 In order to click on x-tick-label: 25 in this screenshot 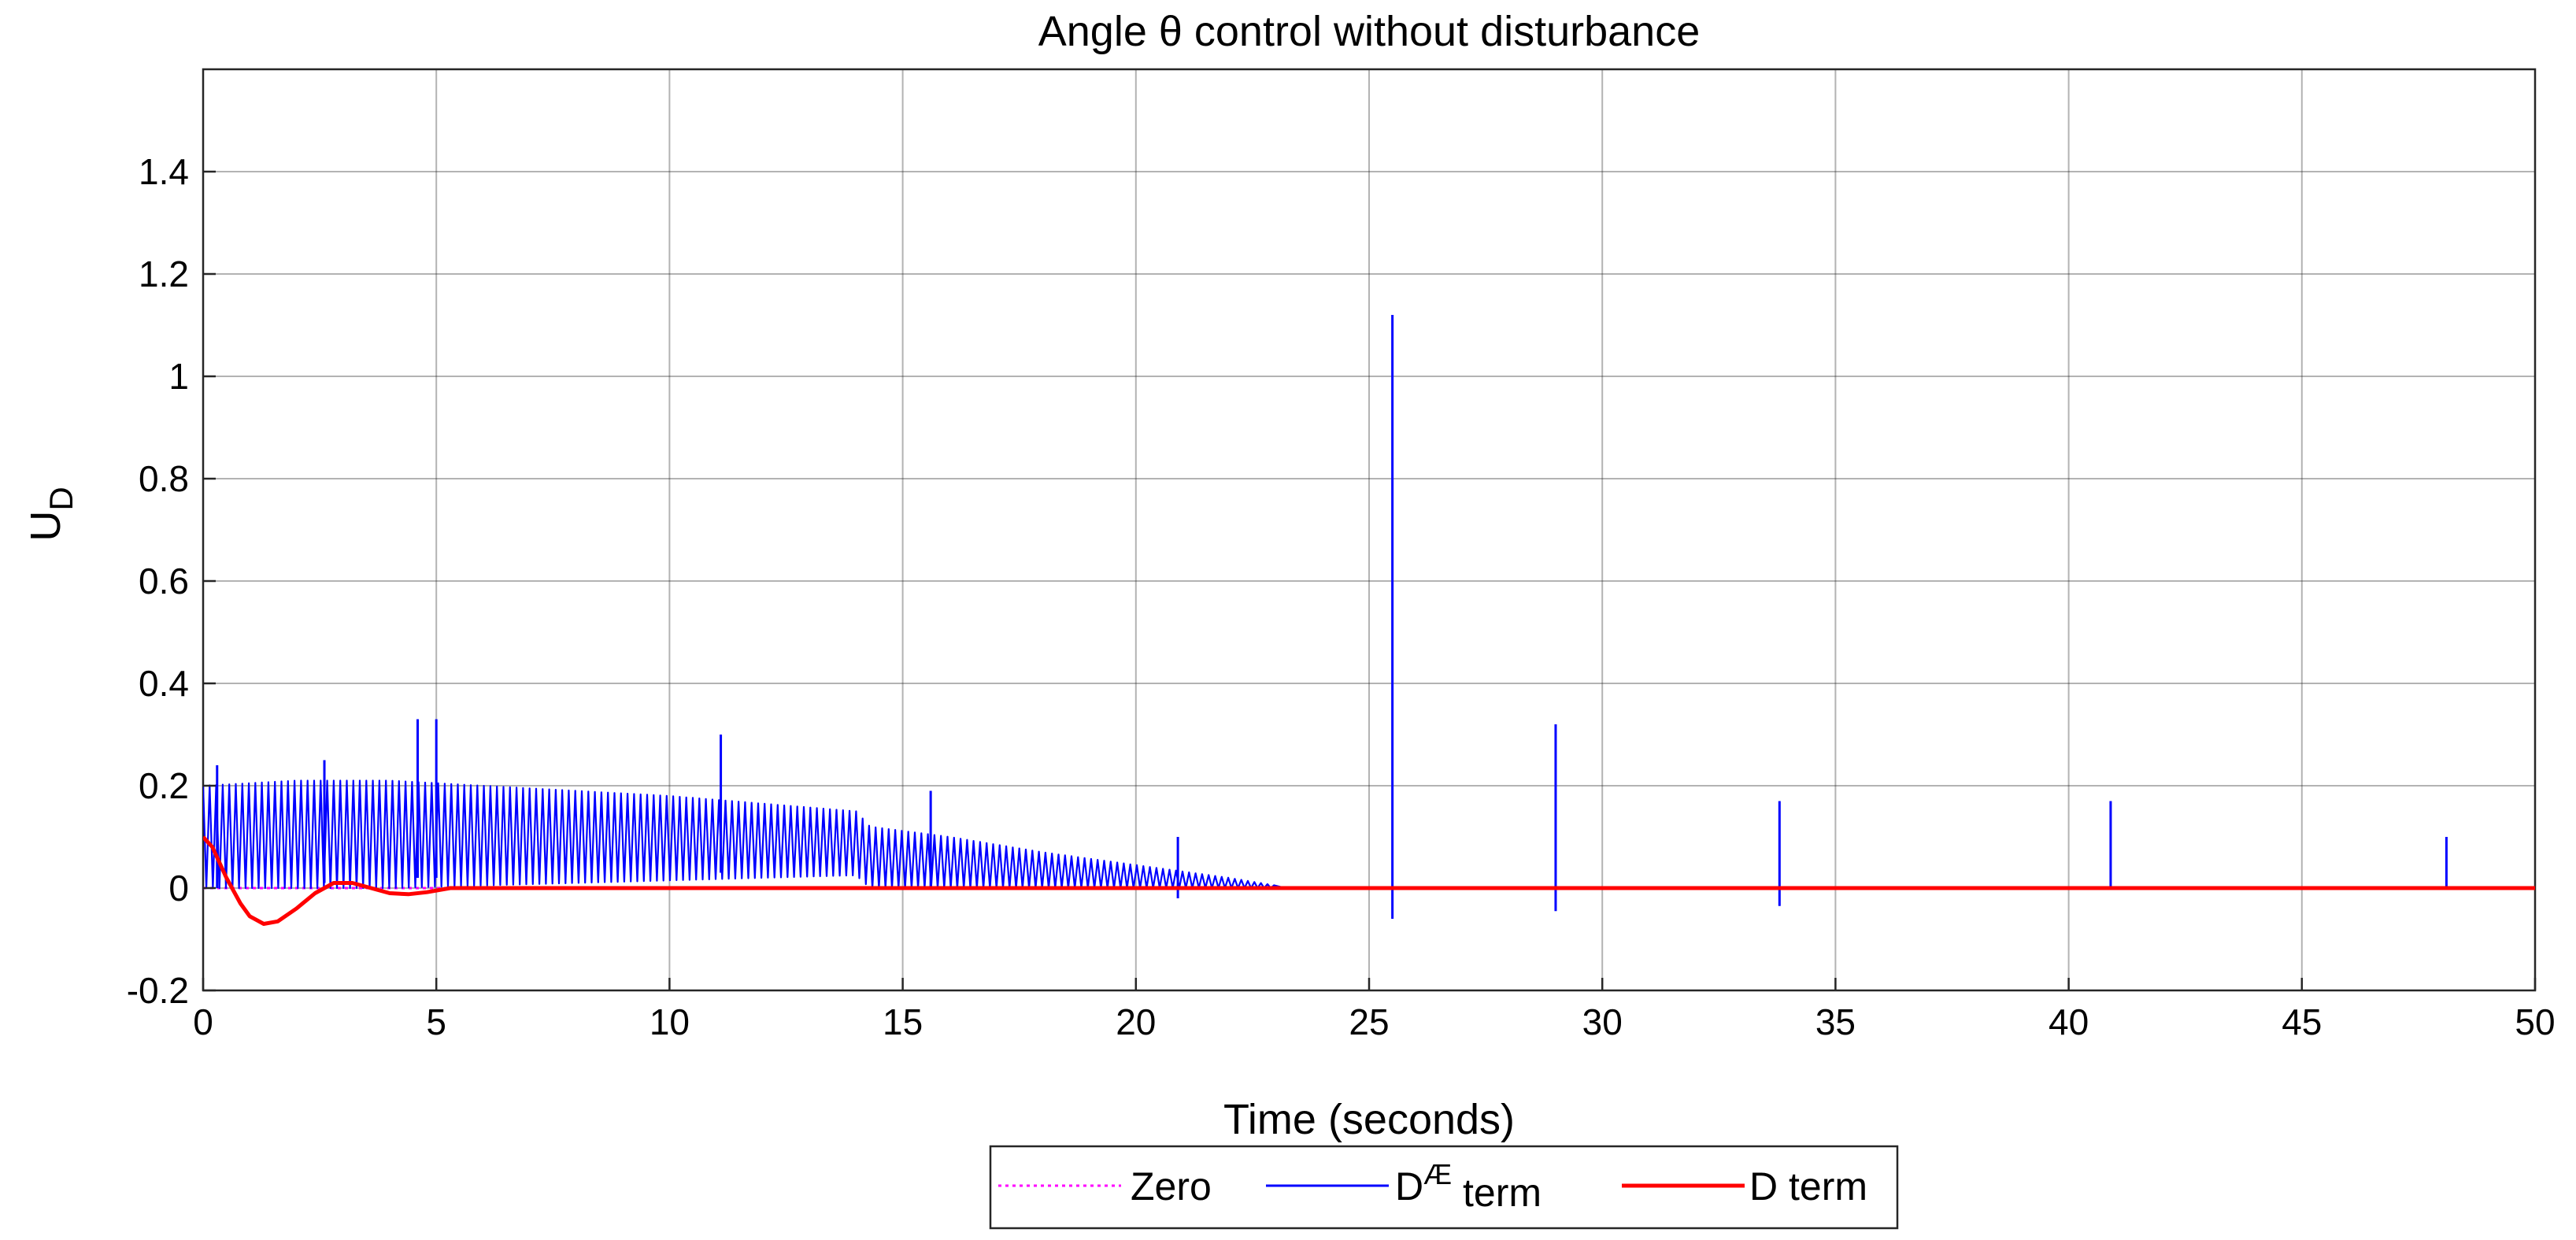, I will do `click(1369, 1022)`.